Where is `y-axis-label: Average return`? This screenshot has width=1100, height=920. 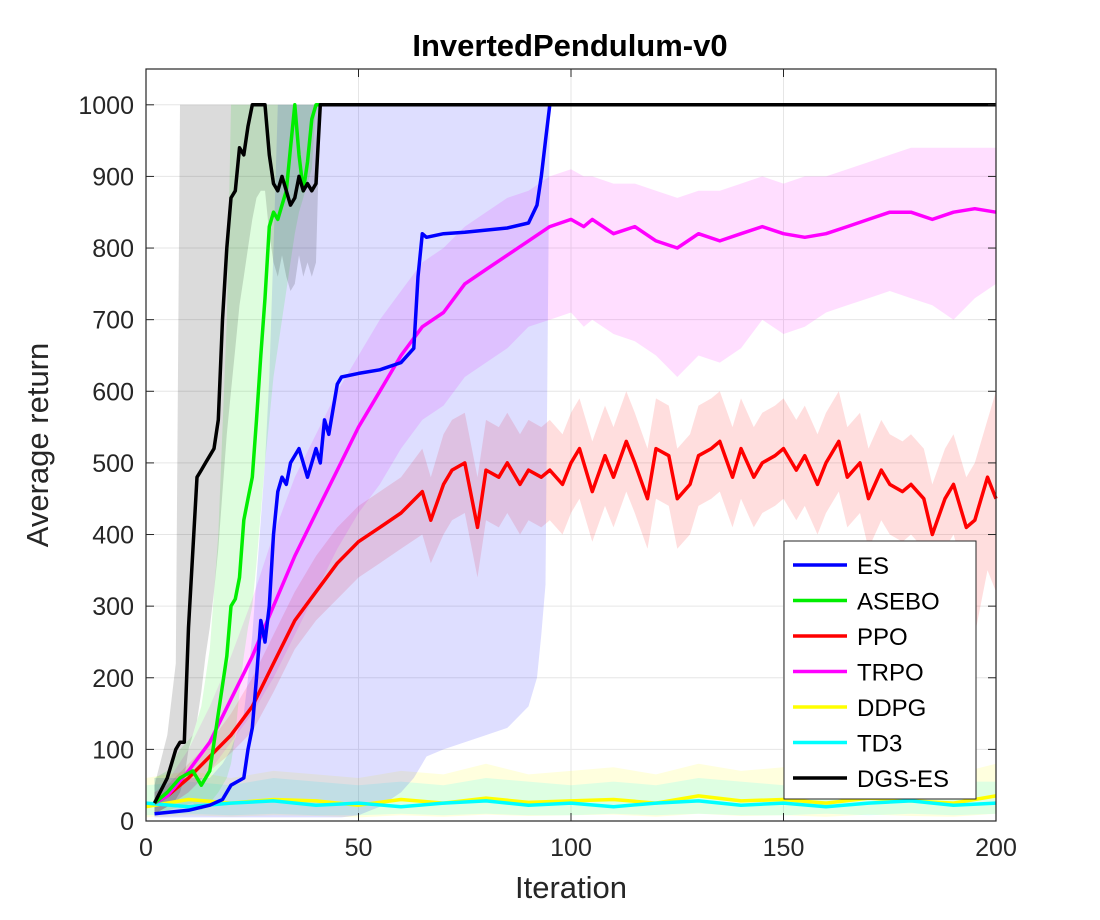 y-axis-label: Average return is located at coordinates (37, 445).